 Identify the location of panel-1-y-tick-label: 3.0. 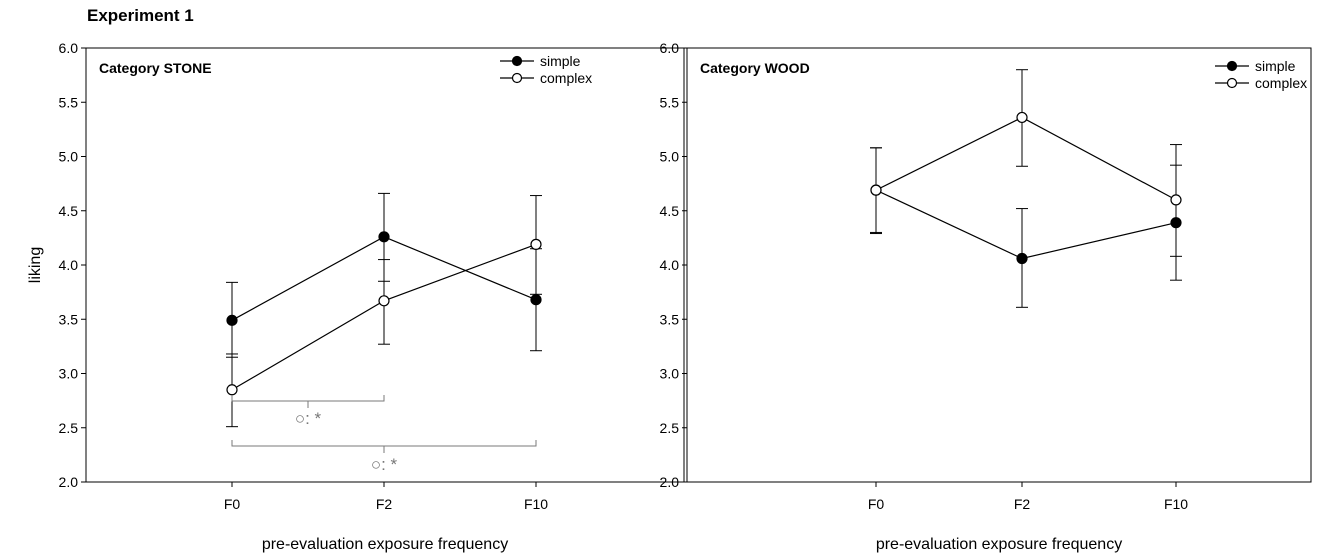
(69, 374).